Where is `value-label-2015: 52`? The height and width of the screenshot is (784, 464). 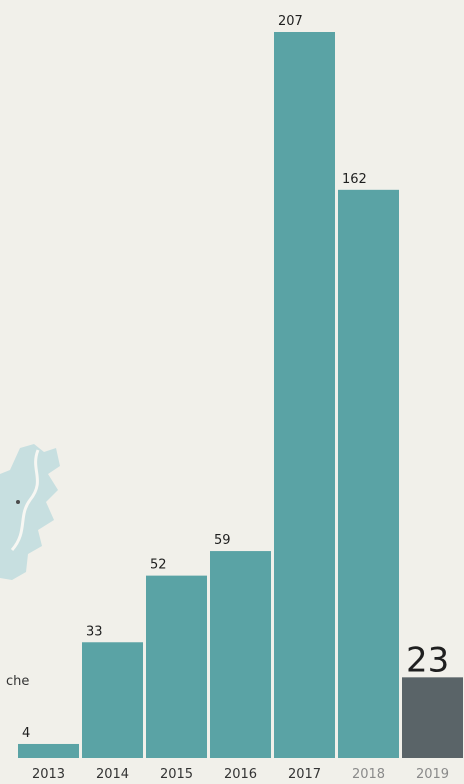
value-label-2015: 52 is located at coordinates (158, 565).